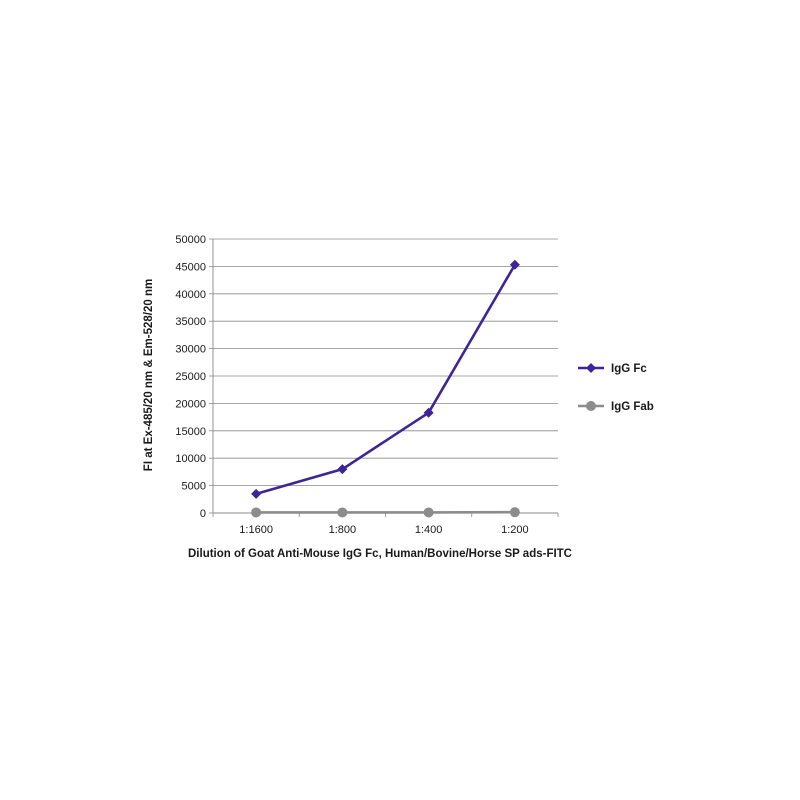  Describe the element at coordinates (194, 487) in the screenshot. I see `y-tick-label: 5000` at that location.